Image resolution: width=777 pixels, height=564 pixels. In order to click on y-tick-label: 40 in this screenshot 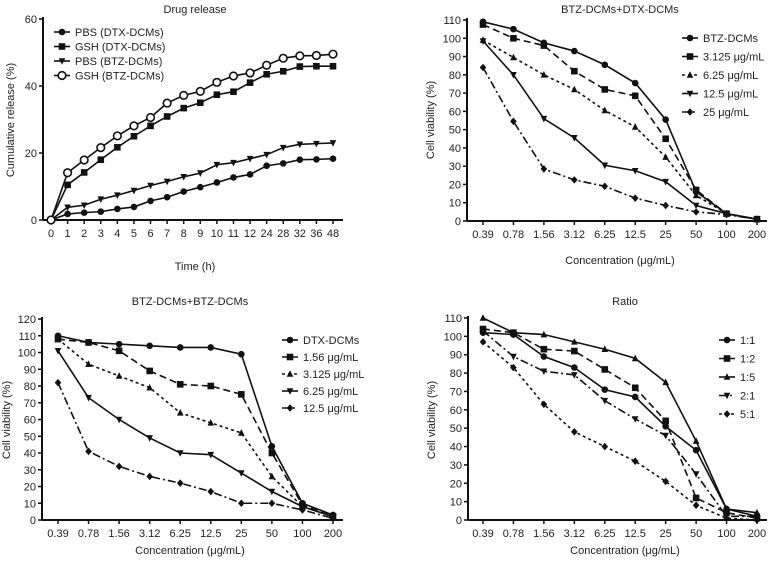, I will do `click(456, 448)`.